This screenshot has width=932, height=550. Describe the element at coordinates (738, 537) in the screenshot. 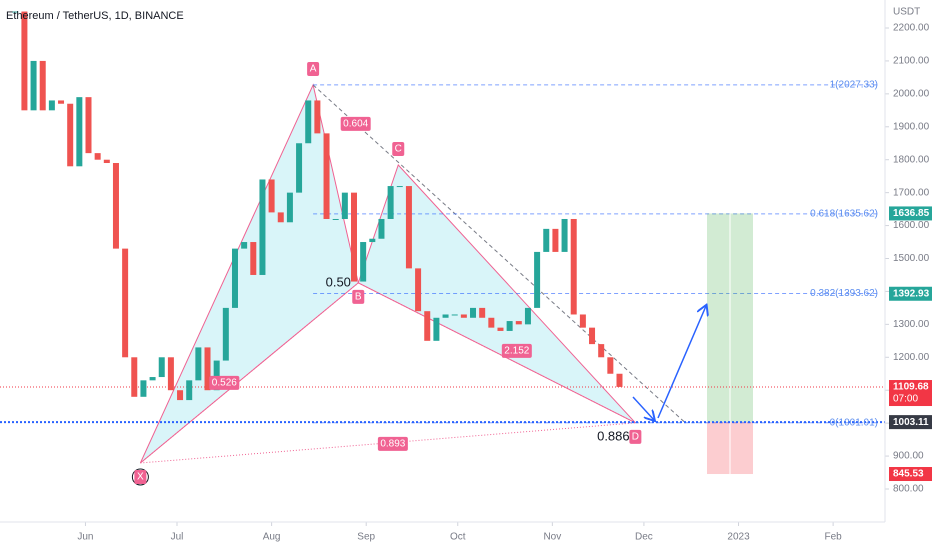

I see `x-tick-label: 2023` at that location.